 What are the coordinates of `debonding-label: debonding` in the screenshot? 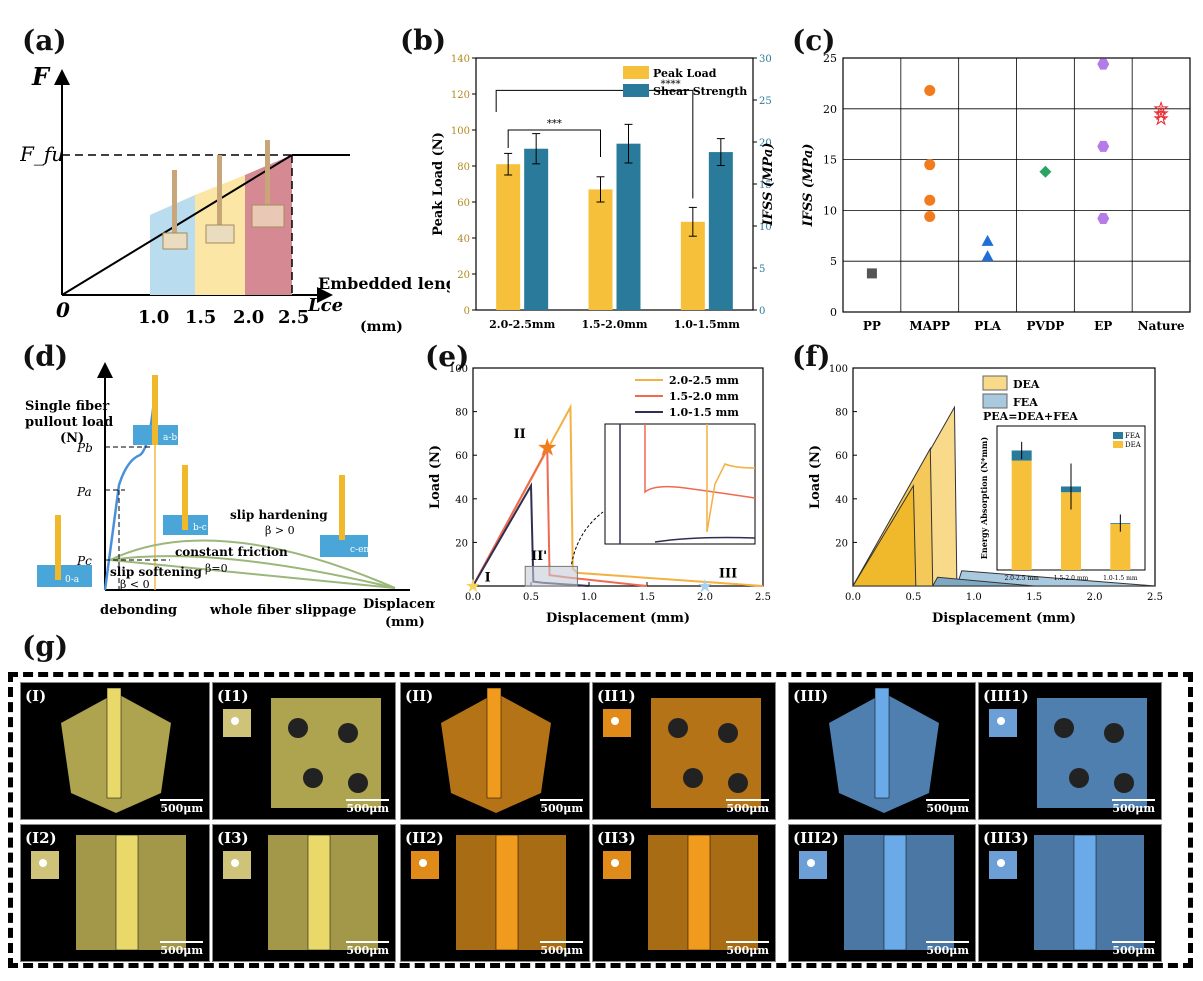 It's located at (138, 610).